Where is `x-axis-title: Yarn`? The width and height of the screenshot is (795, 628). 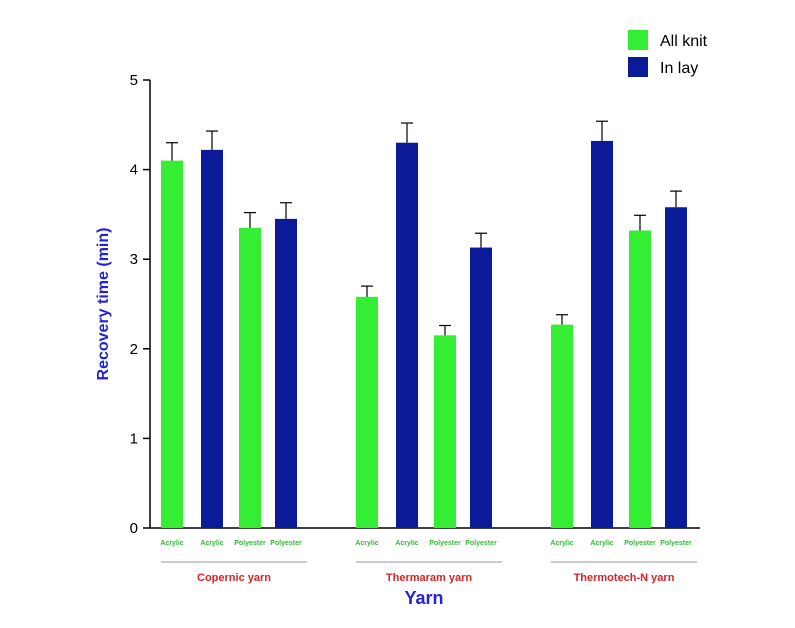
x-axis-title: Yarn is located at coordinates (423, 598).